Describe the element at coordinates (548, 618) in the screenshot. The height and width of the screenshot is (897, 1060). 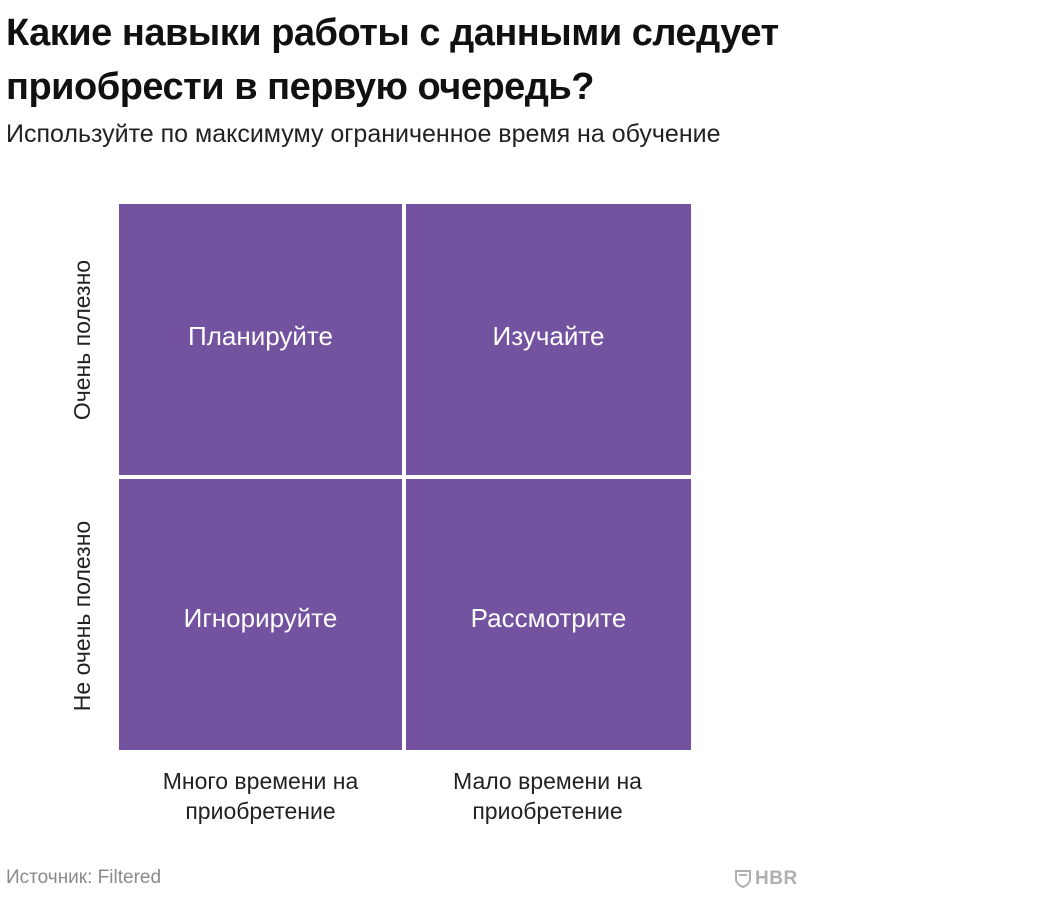
I see `quadrant-consider-label: Рассмотрите` at that location.